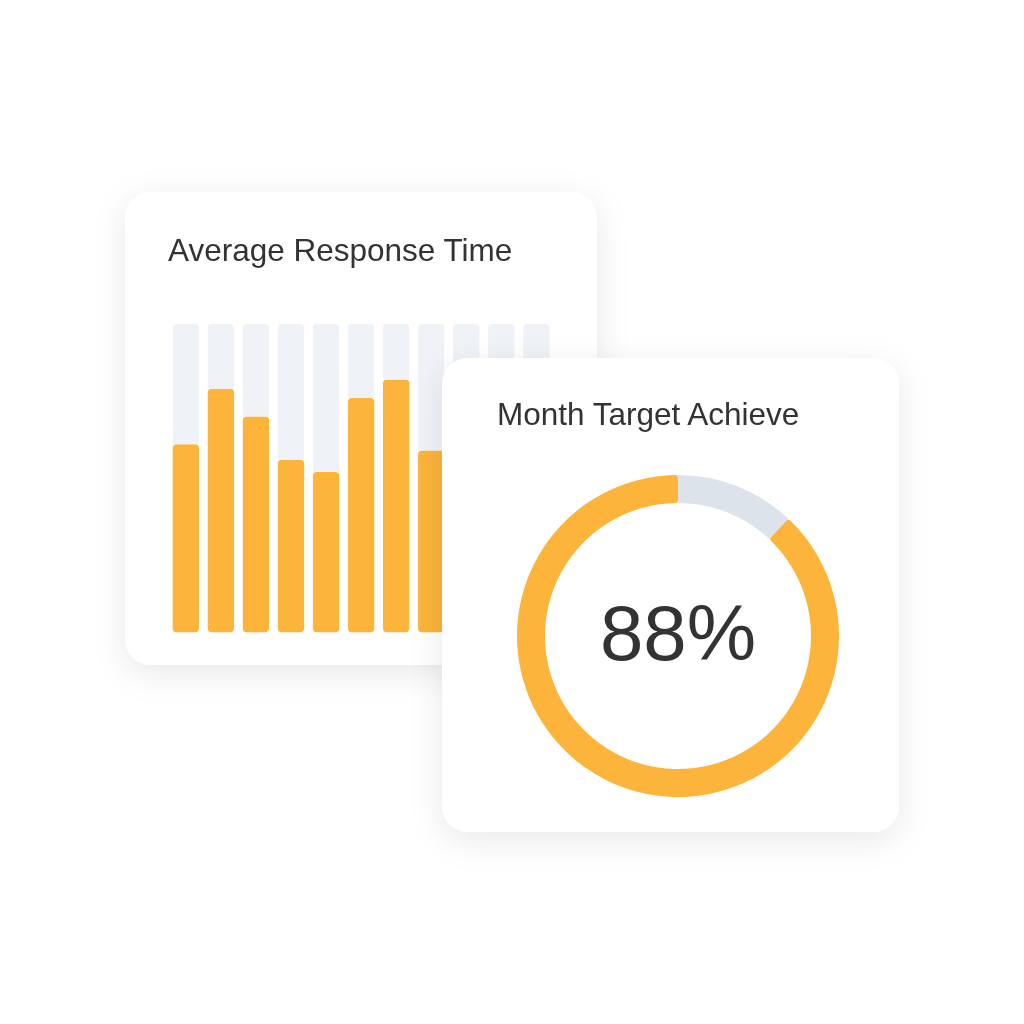 Image resolution: width=1024 pixels, height=1024 pixels. Describe the element at coordinates (648, 414) in the screenshot. I see `chart-title: Month Target Achieve` at that location.